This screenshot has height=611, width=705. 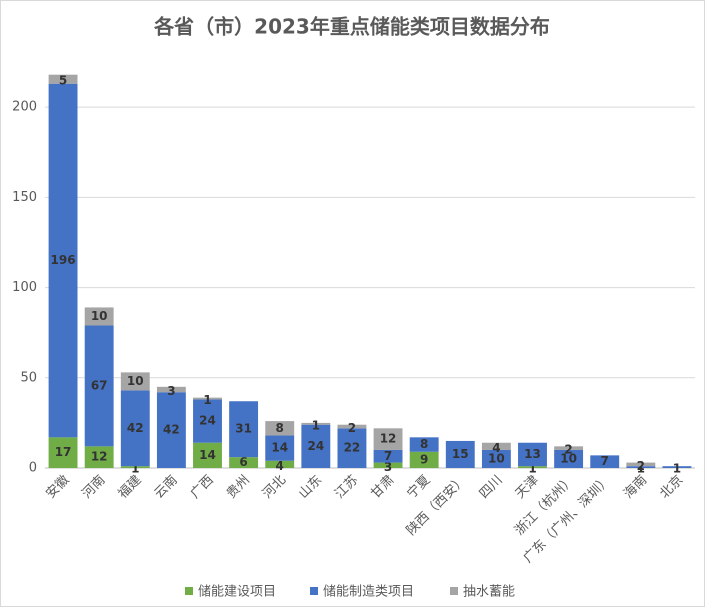 I want to click on value-label: 9, so click(x=424, y=459).